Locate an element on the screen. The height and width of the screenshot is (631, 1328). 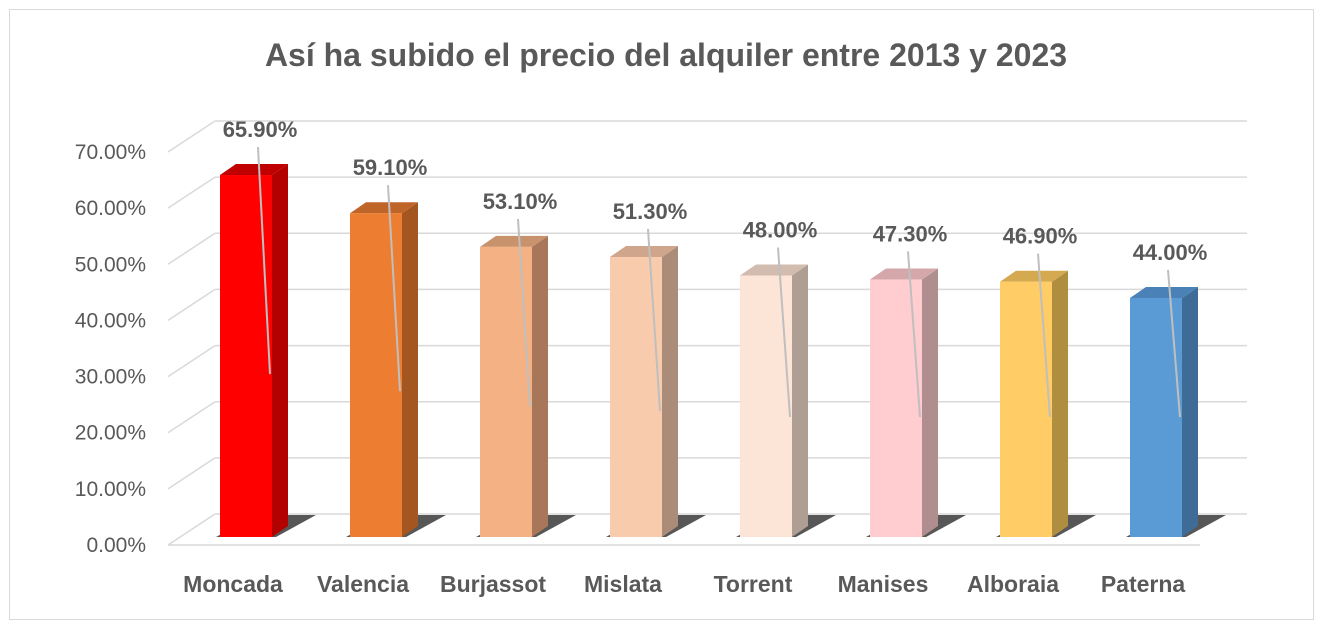
y-tick-label: 70.00% is located at coordinates (110, 152).